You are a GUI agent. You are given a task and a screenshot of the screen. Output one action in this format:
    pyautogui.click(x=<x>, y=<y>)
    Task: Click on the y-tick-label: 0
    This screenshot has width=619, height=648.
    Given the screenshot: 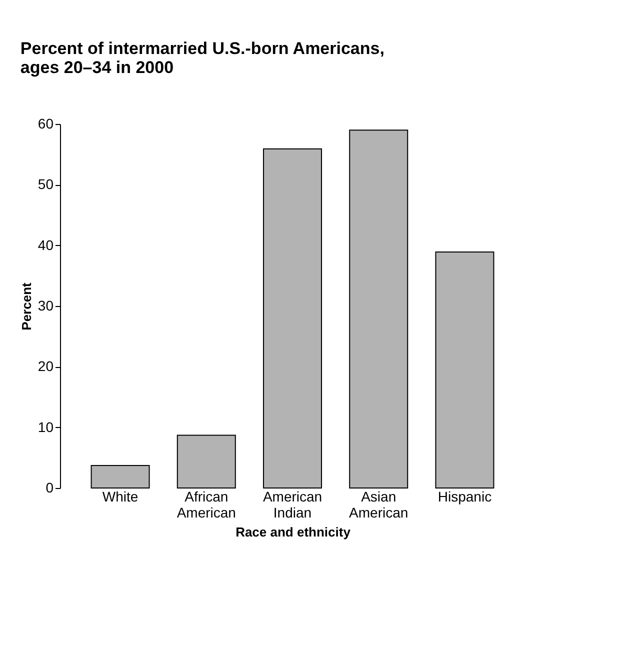 What is the action you would take?
    pyautogui.click(x=50, y=488)
    